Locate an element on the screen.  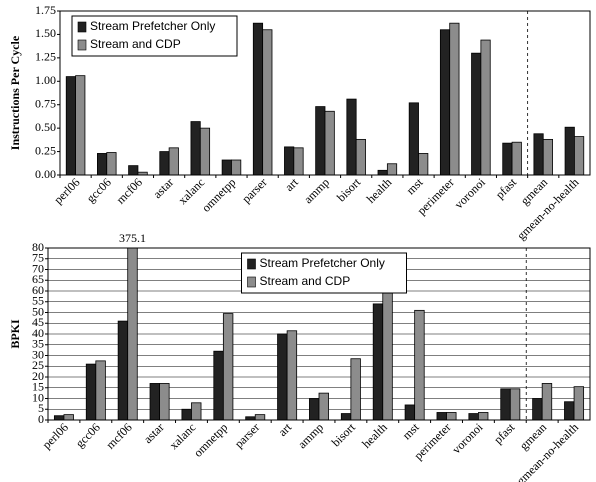
y-tick-label: 30 is located at coordinates (38, 354).